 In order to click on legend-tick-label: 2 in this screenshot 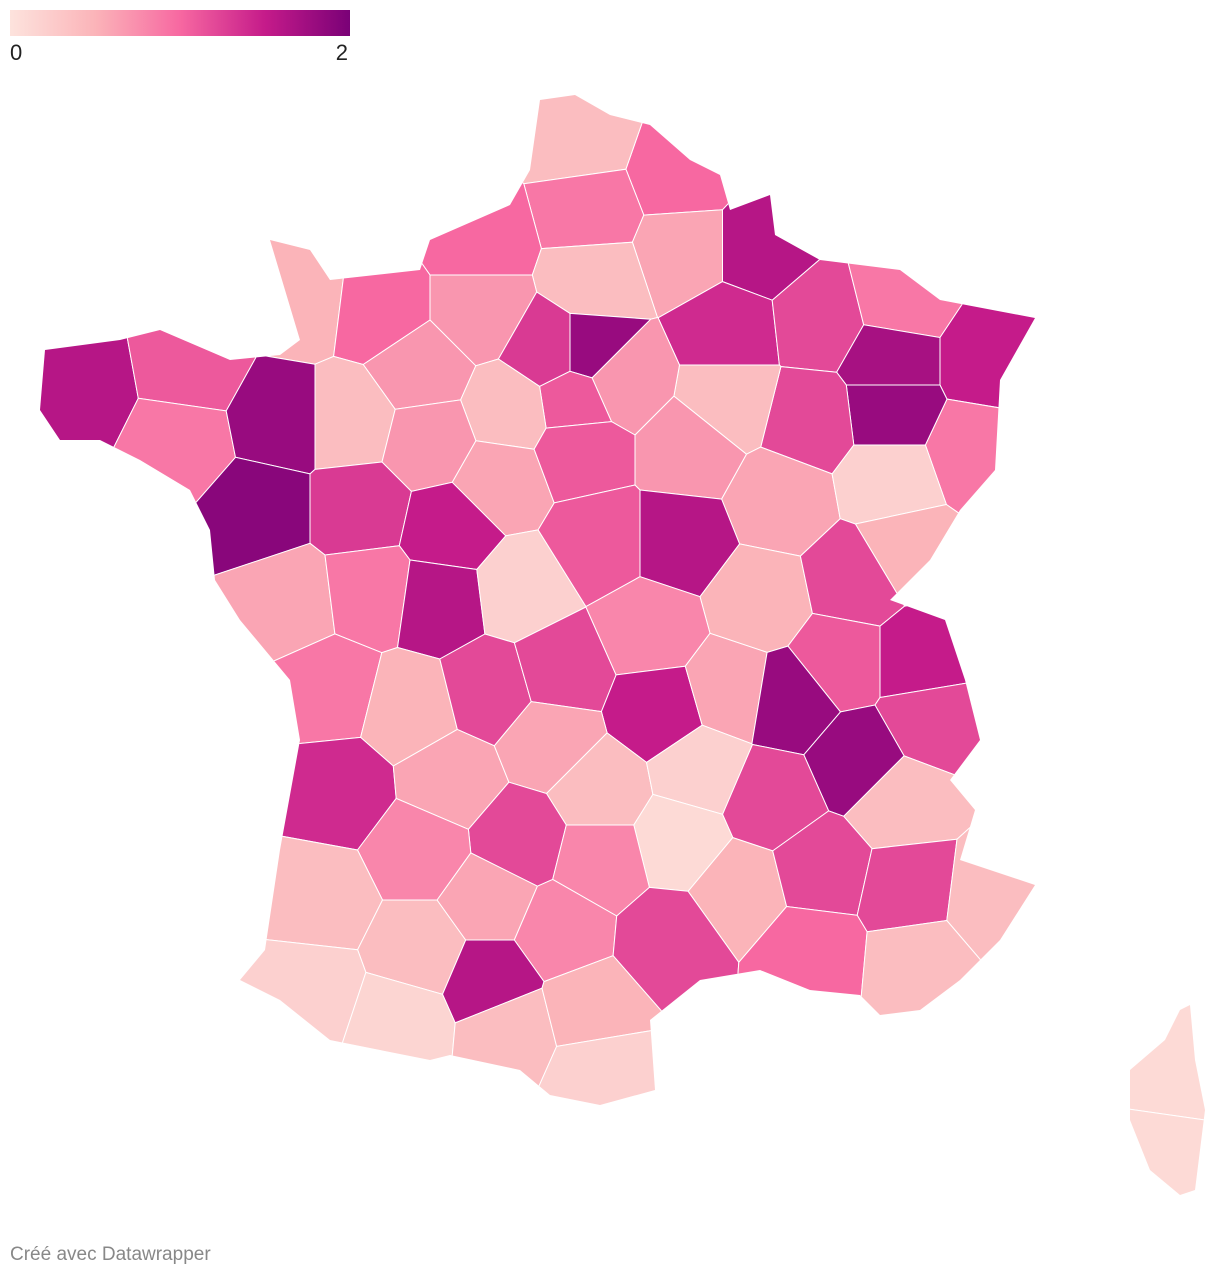, I will do `click(342, 52)`.